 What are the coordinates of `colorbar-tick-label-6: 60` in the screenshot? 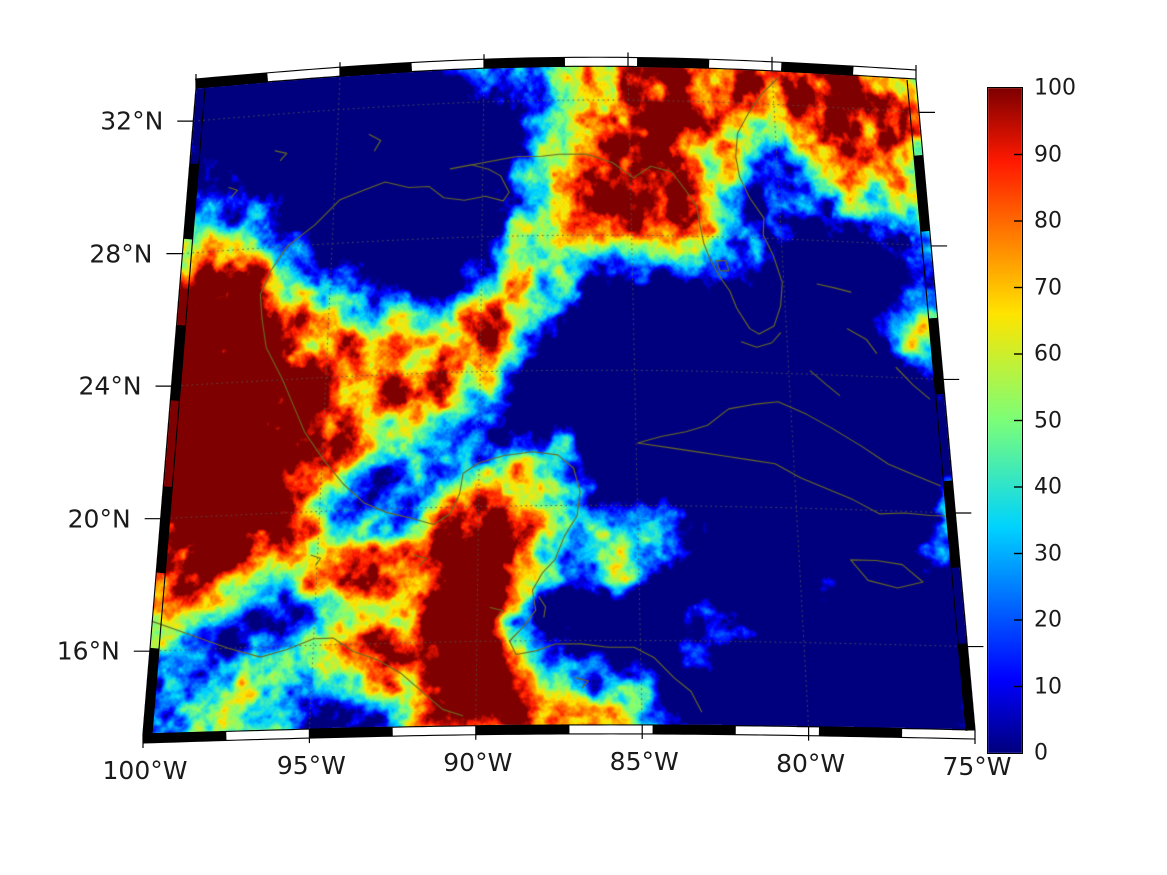 It's located at (1048, 354).